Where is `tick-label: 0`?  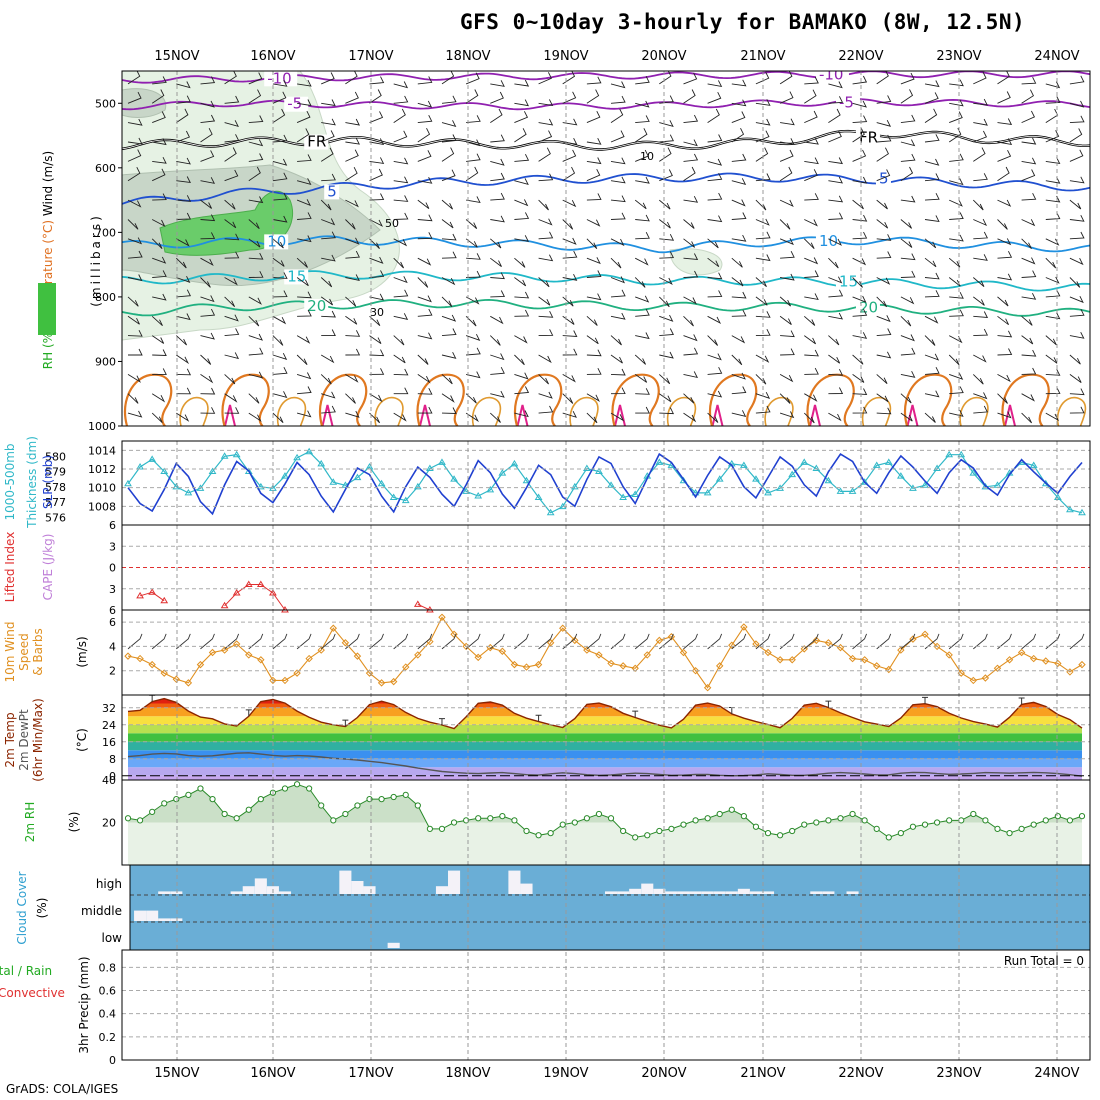 tick-label: 0 is located at coordinates (112, 1060).